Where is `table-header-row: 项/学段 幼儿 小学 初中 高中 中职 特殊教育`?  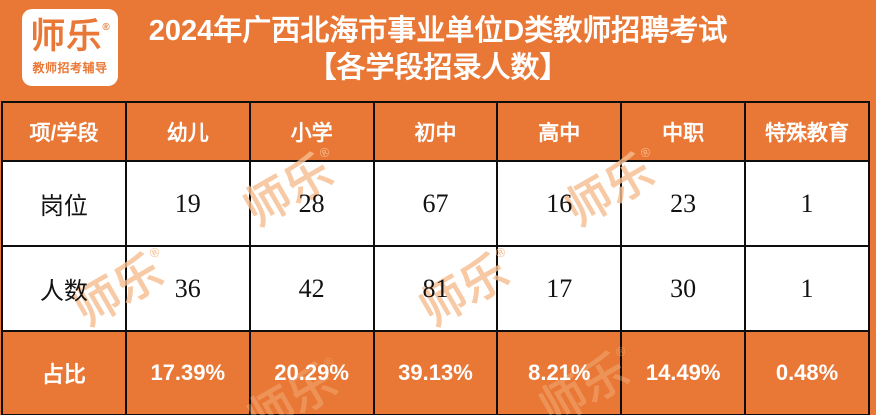
table-header-row: 项/学段 幼儿 小学 初中 高中 中职 特殊教育 is located at coordinates (435, 131).